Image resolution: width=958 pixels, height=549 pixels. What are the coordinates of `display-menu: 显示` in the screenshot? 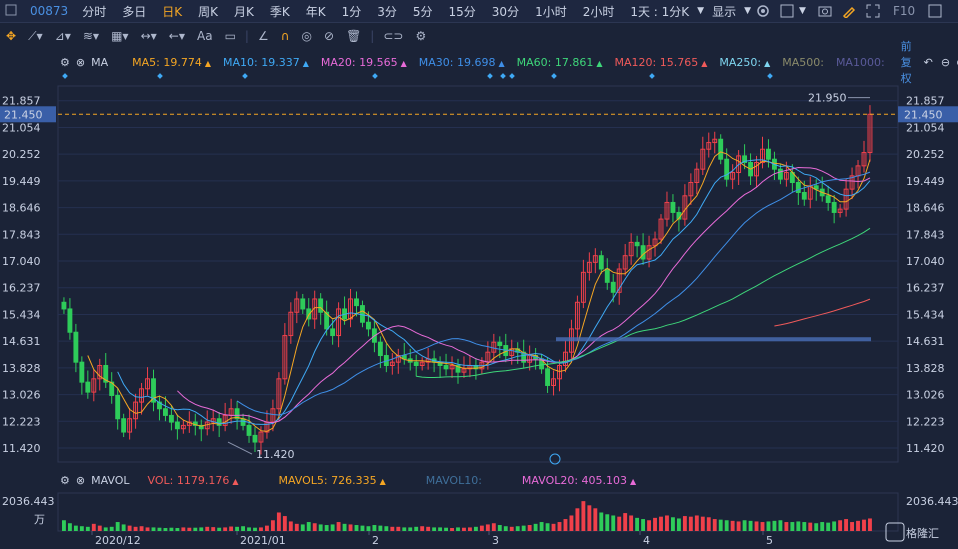 It's located at (724, 11).